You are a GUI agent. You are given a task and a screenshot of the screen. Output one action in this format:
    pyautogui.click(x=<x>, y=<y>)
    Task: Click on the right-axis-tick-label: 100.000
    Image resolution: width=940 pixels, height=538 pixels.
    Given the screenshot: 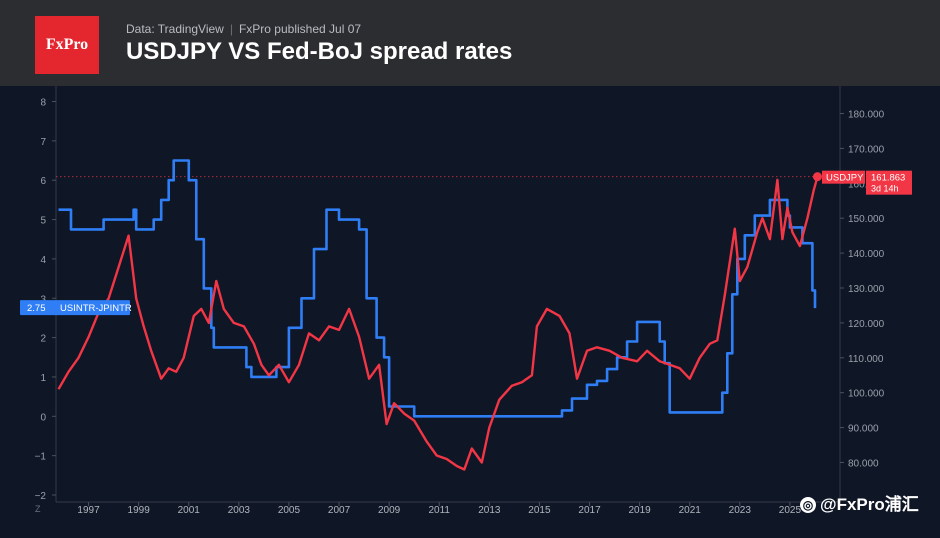 What is the action you would take?
    pyautogui.click(x=866, y=394)
    